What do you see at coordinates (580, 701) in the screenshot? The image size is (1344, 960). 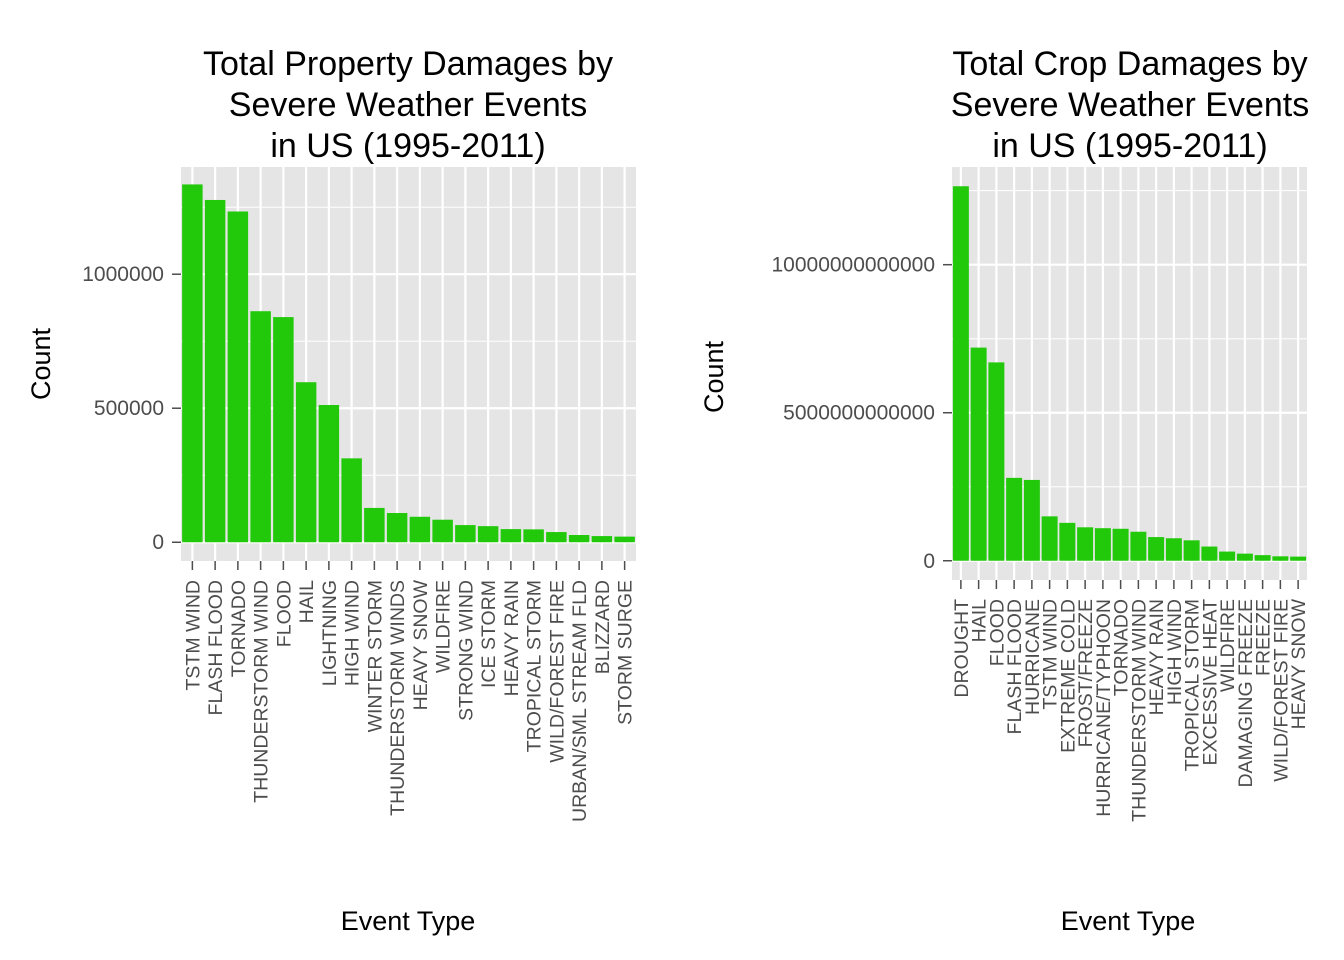 I see `x-tick-label: URBAN/SML STREAM FLD` at bounding box center [580, 701].